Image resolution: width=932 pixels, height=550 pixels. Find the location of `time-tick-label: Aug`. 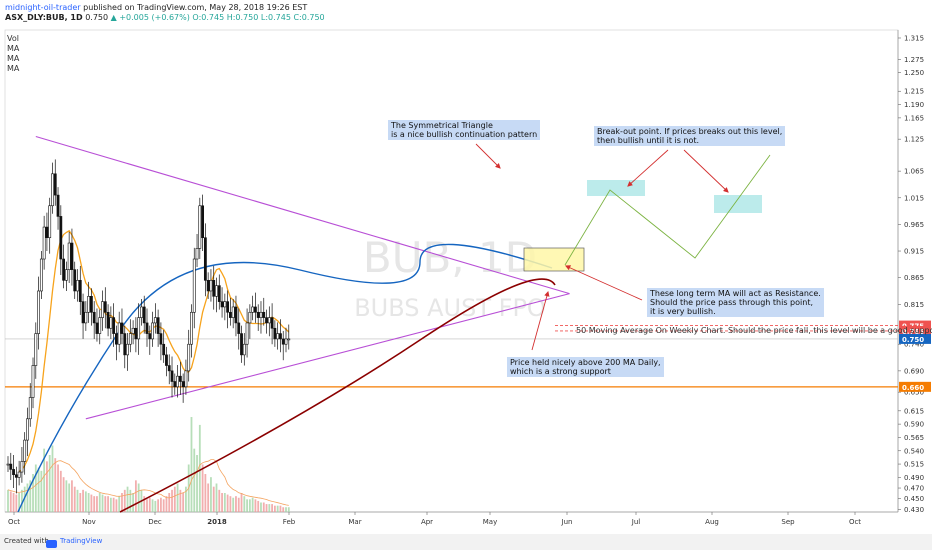

time-tick-label: Aug is located at coordinates (712, 522).